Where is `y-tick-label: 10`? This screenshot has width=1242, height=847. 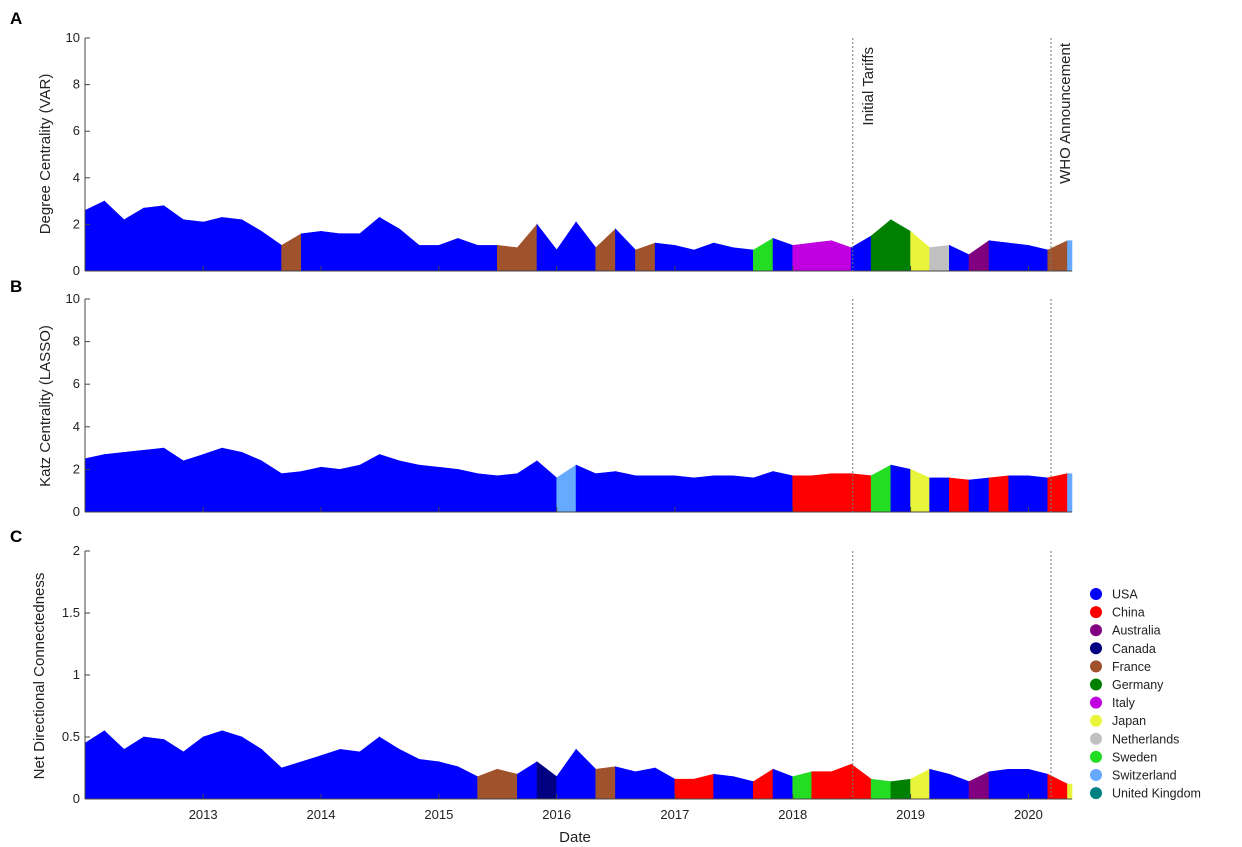 y-tick-label: 10 is located at coordinates (73, 37).